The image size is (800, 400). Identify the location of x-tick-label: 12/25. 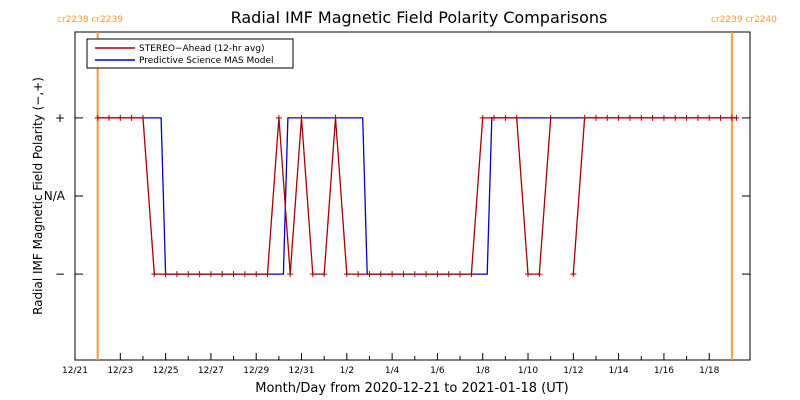
(166, 371).